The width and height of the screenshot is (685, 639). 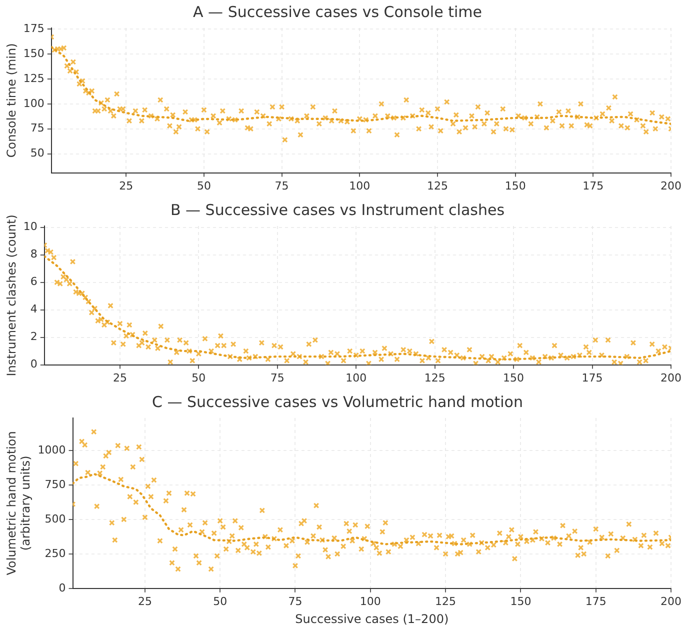 What do you see at coordinates (37, 128) in the screenshot?
I see `y-tick-label: 75` at bounding box center [37, 128].